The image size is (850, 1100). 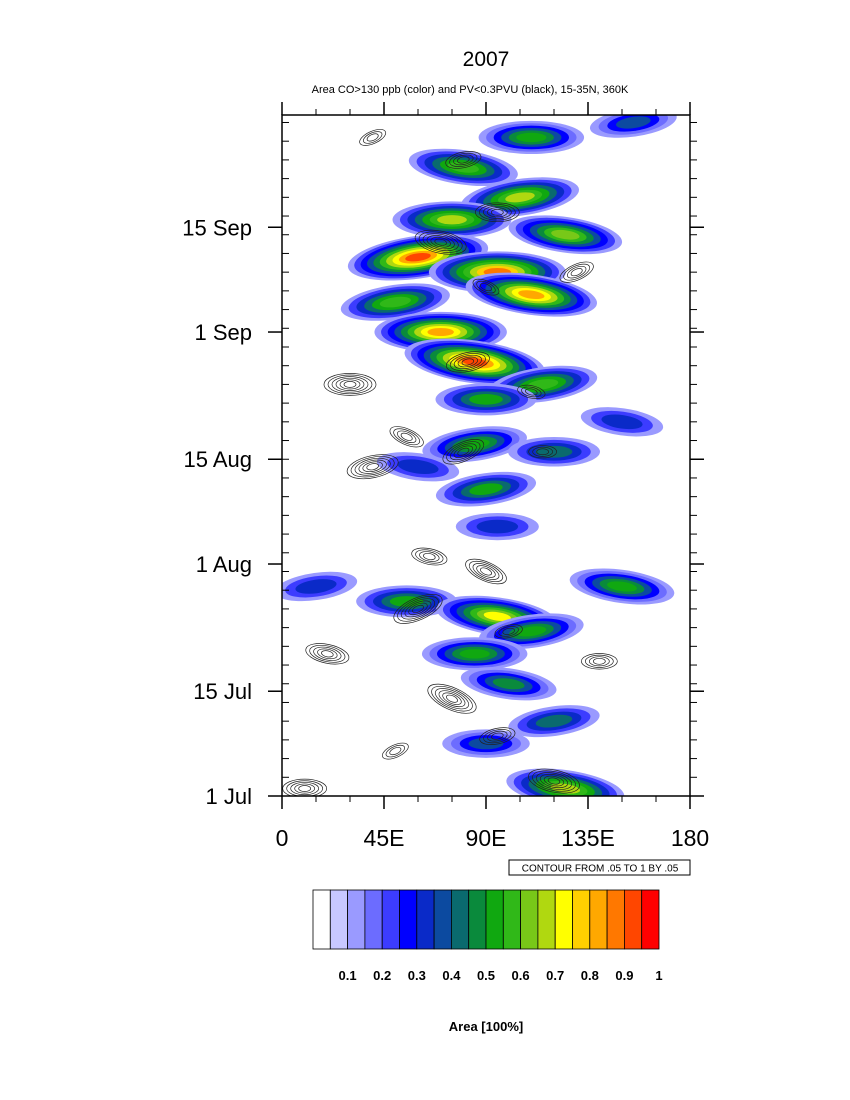 What do you see at coordinates (521, 975) in the screenshot?
I see `colorbar-tick-label: 0.6` at bounding box center [521, 975].